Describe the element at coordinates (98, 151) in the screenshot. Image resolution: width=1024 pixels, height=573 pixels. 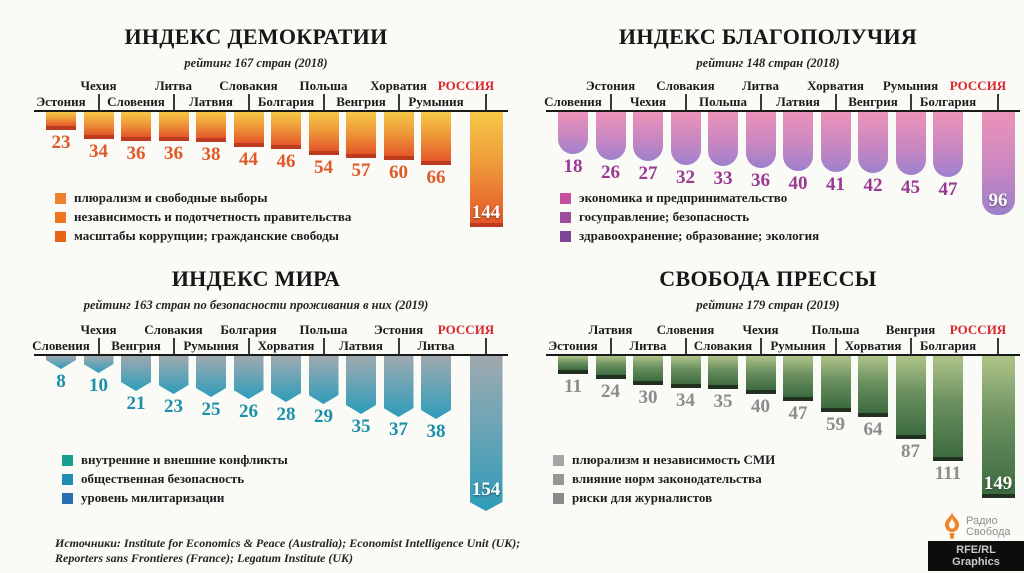
I see `bar-value: 34` at that location.